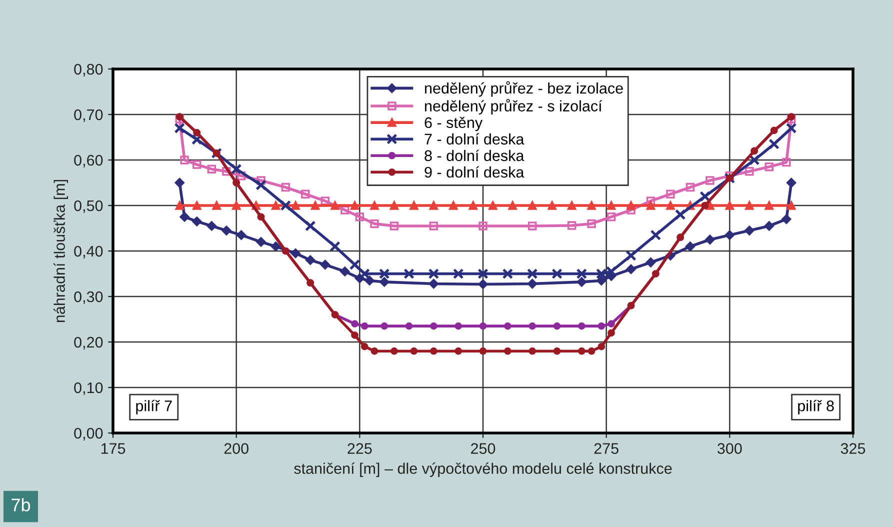 Image resolution: width=893 pixels, height=527 pixels. Describe the element at coordinates (113, 448) in the screenshot. I see `x-tick-label: 175` at that location.